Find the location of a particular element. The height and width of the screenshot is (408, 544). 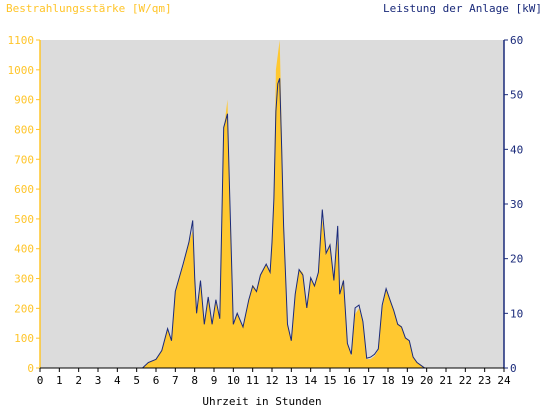

x-tick-label: 8 is located at coordinates (194, 380).